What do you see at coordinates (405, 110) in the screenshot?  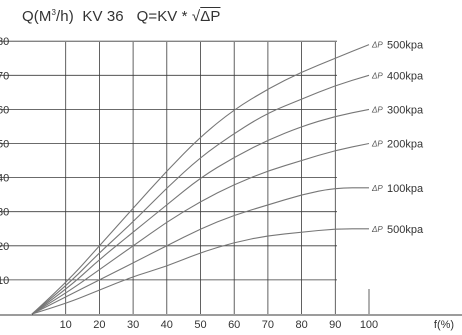 I see `series-label: 300kpa` at bounding box center [405, 110].